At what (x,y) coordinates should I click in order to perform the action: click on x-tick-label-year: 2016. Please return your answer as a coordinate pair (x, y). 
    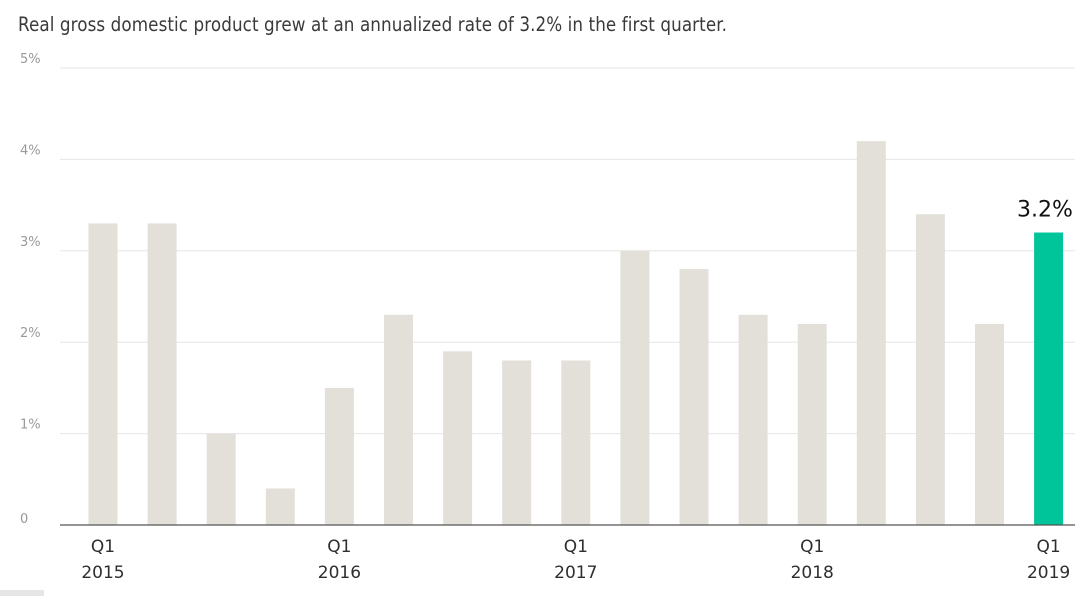
    Looking at the image, I should click on (339, 573).